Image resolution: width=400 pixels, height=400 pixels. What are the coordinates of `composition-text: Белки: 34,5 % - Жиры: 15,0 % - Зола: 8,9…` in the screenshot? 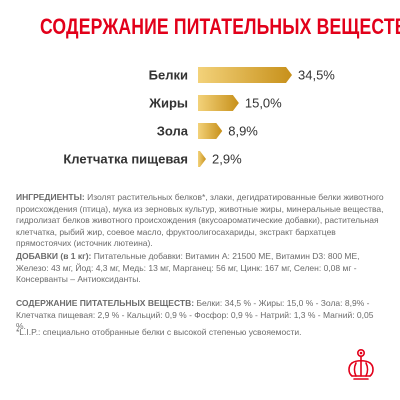 It's located at (195, 314).